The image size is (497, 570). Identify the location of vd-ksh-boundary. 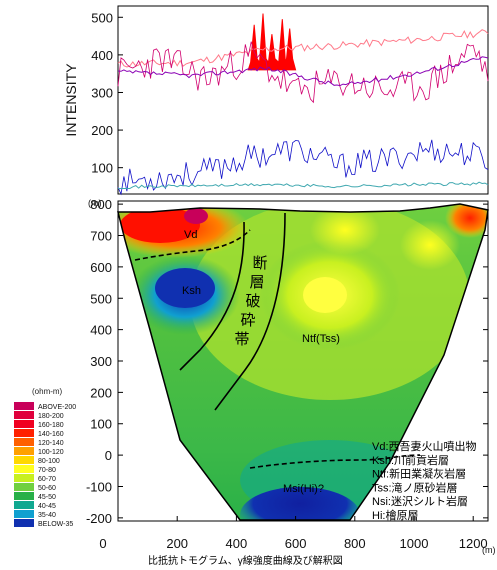
(192, 245).